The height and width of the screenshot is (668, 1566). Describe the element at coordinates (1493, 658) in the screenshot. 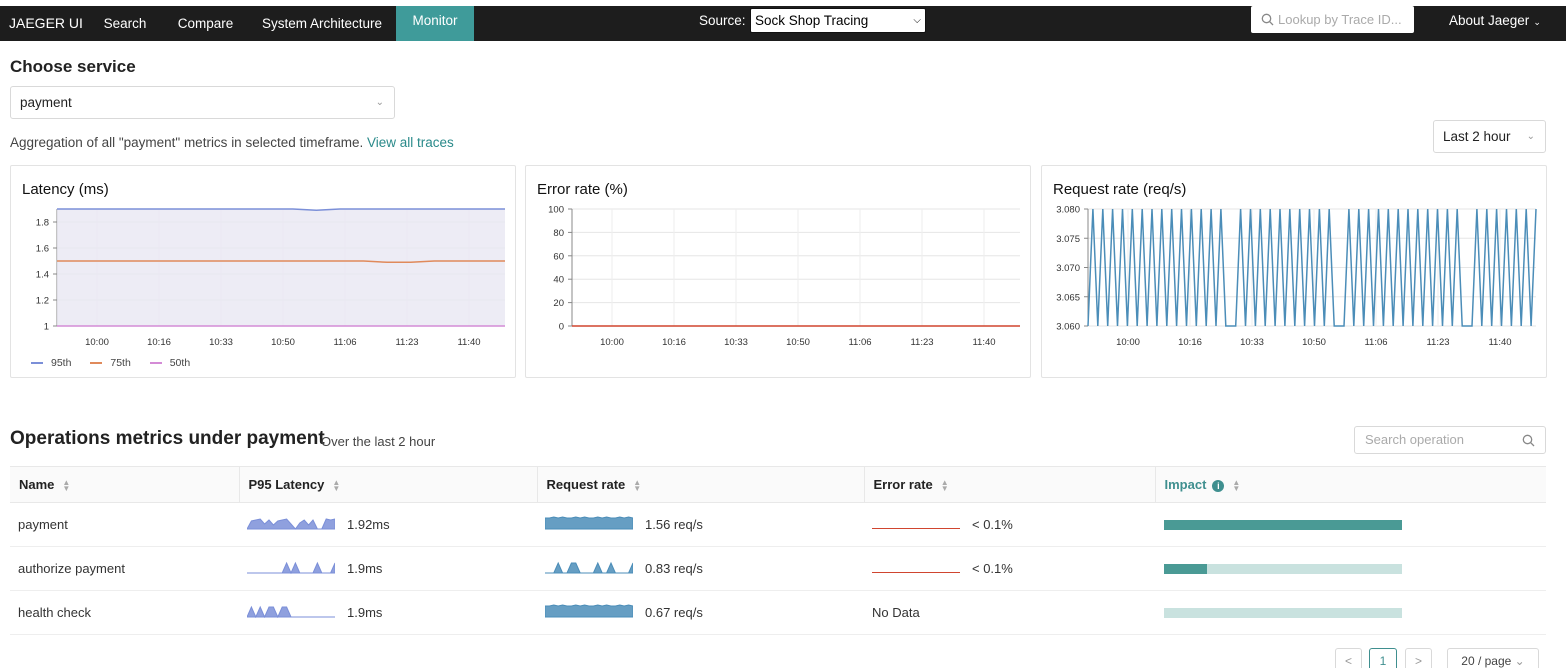

I see `page-size-select: 20 / page ⌄` at that location.